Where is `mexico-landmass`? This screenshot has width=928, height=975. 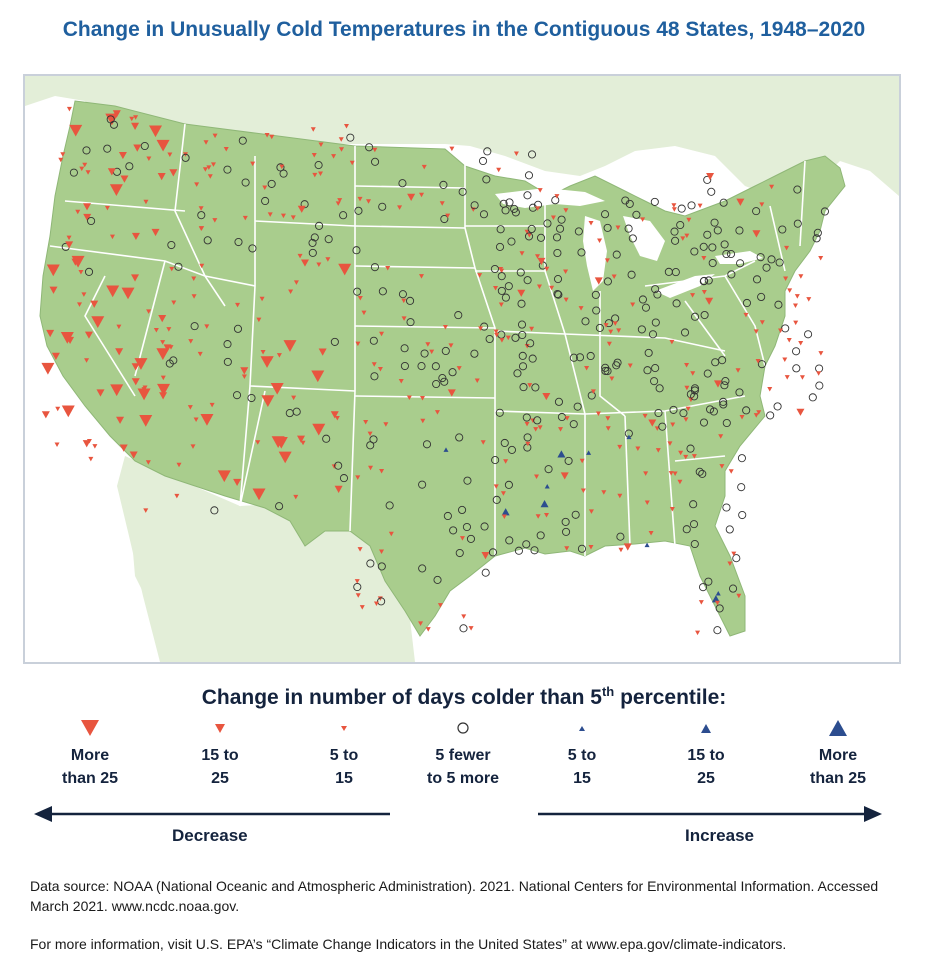 mexico-landmass is located at coordinates (270, 559).